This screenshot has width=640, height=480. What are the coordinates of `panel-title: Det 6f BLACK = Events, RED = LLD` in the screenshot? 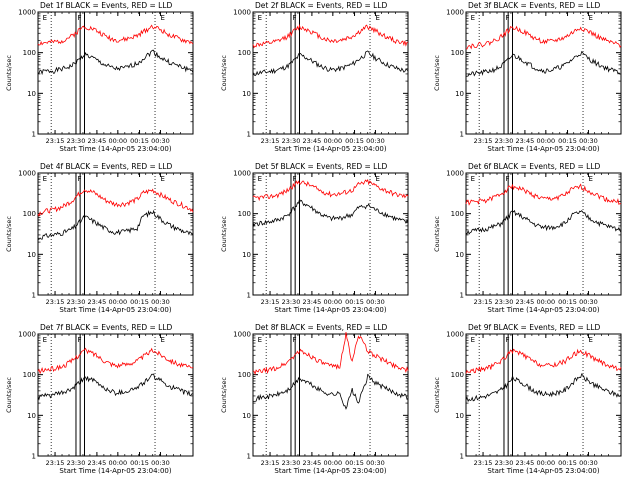 It's located at (534, 166).